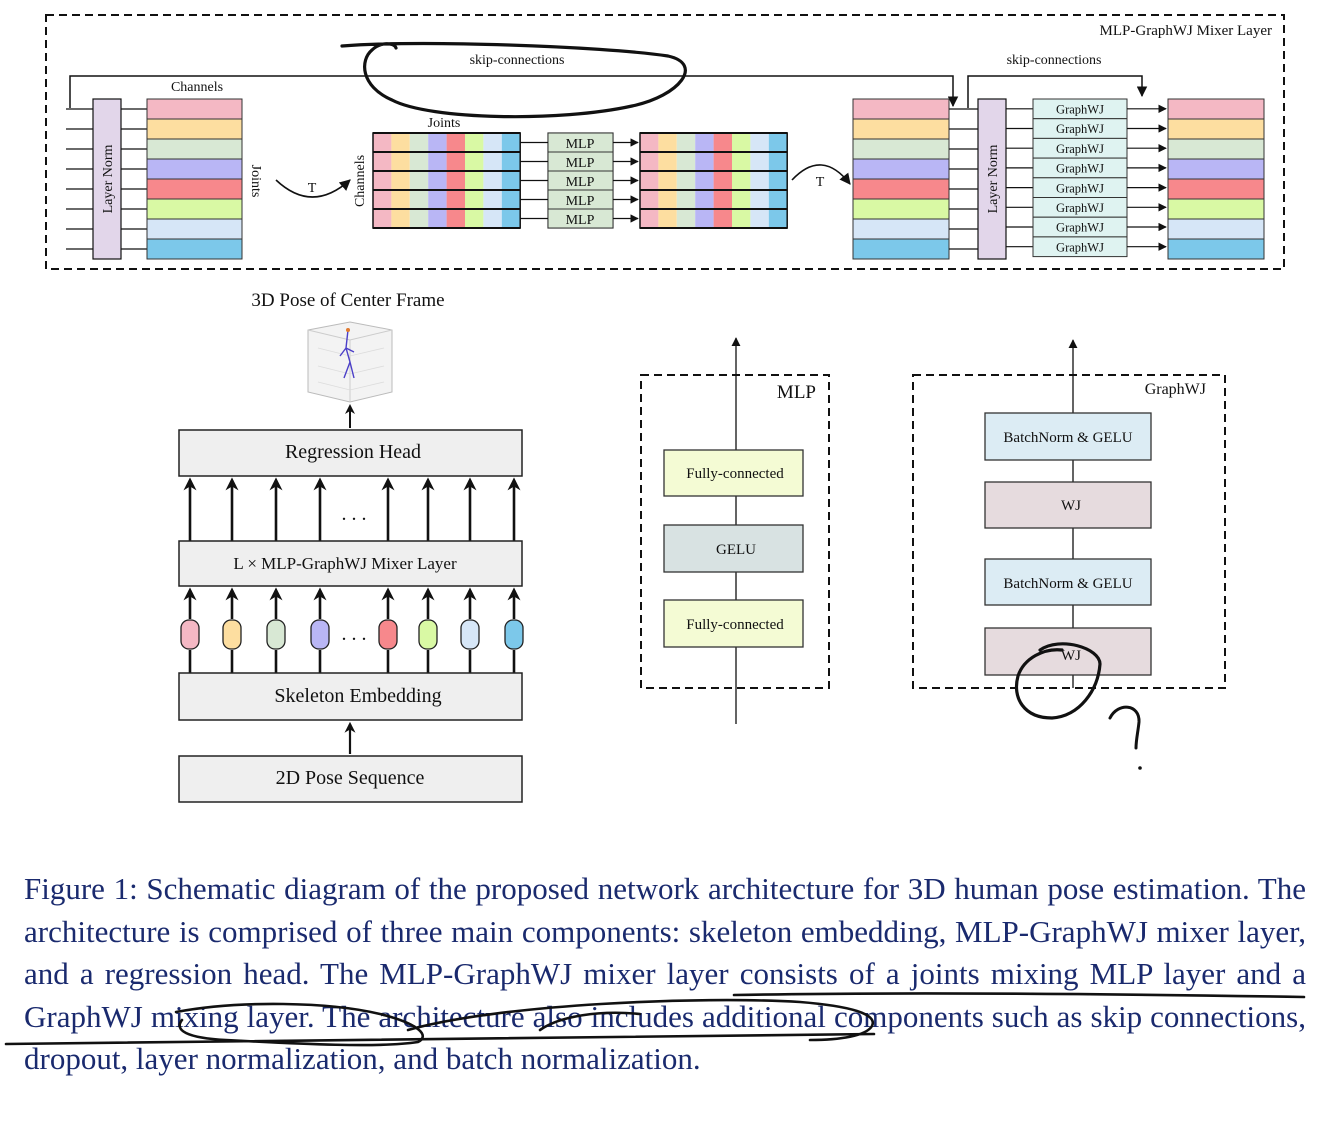  What do you see at coordinates (360, 181) in the screenshot?
I see `channels-side-label: Channels` at bounding box center [360, 181].